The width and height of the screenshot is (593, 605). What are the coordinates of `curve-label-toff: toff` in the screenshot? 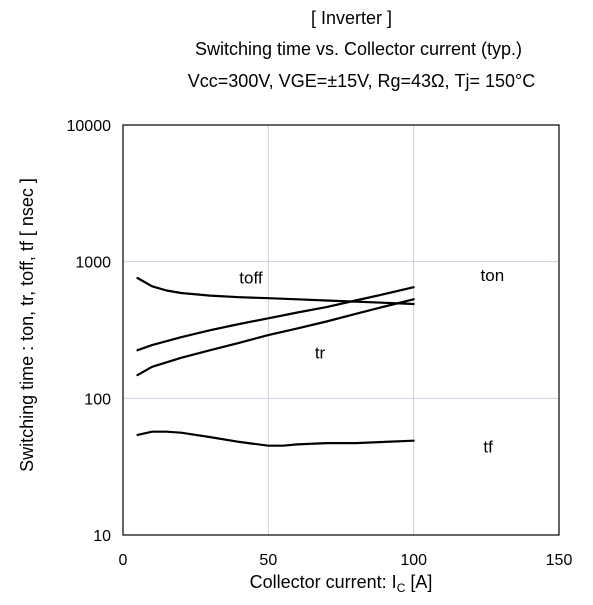 It's located at (251, 278).